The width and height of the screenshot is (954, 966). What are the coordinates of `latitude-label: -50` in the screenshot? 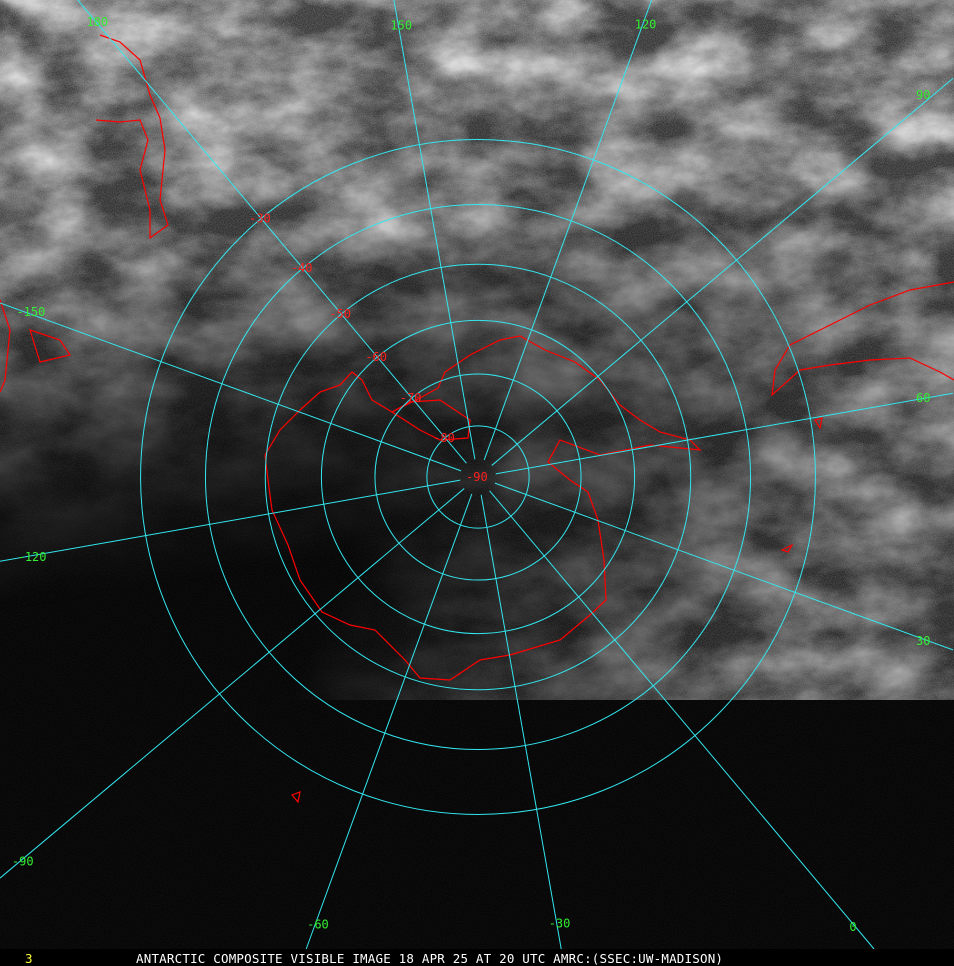 It's located at (340, 314).